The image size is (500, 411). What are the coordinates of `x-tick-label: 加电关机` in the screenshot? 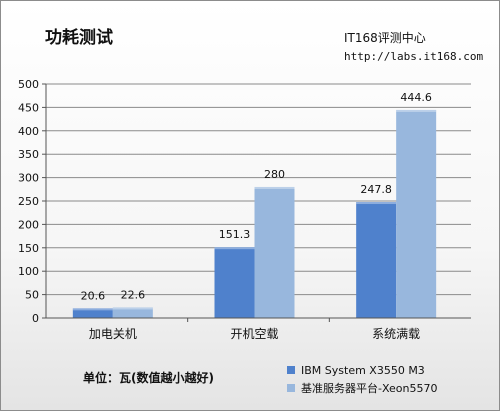 It's located at (113, 334).